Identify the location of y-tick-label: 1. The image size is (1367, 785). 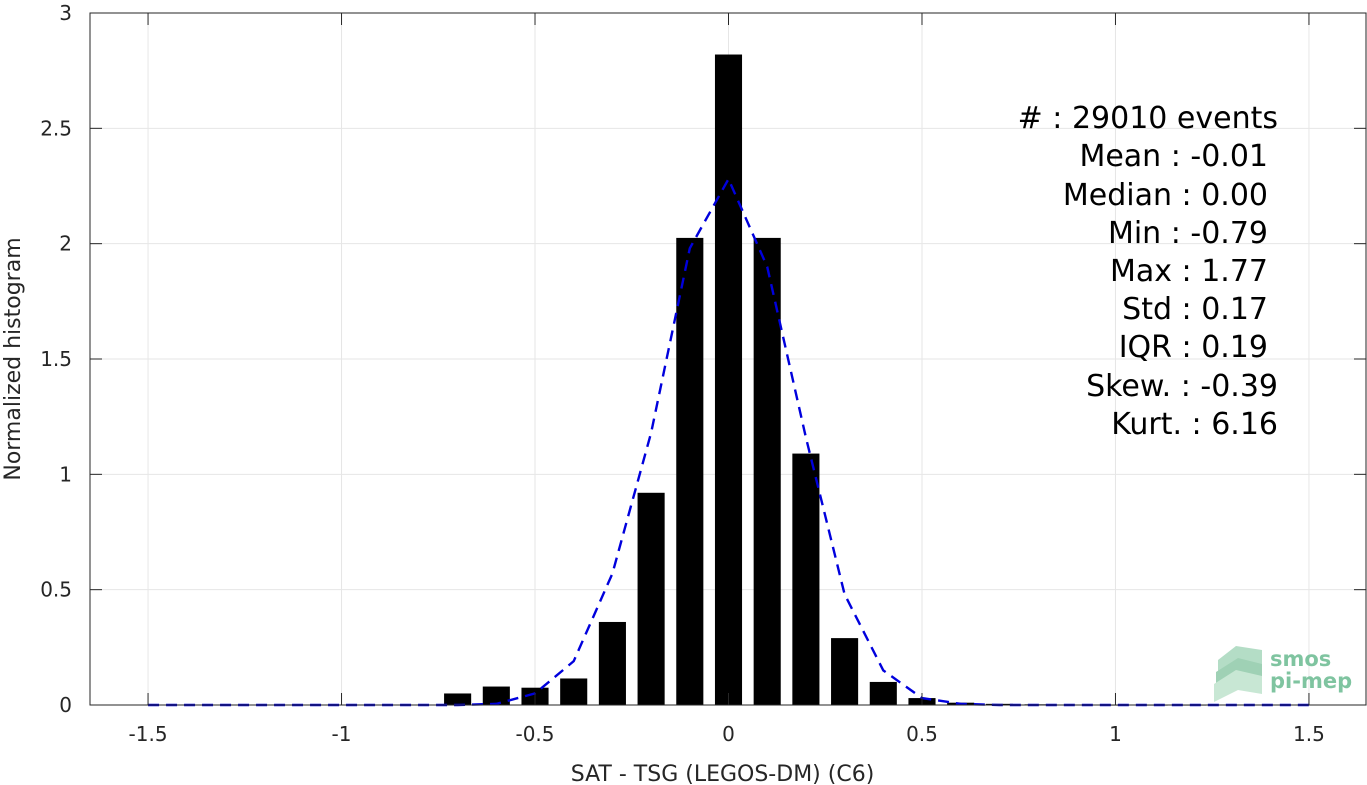
(65, 474).